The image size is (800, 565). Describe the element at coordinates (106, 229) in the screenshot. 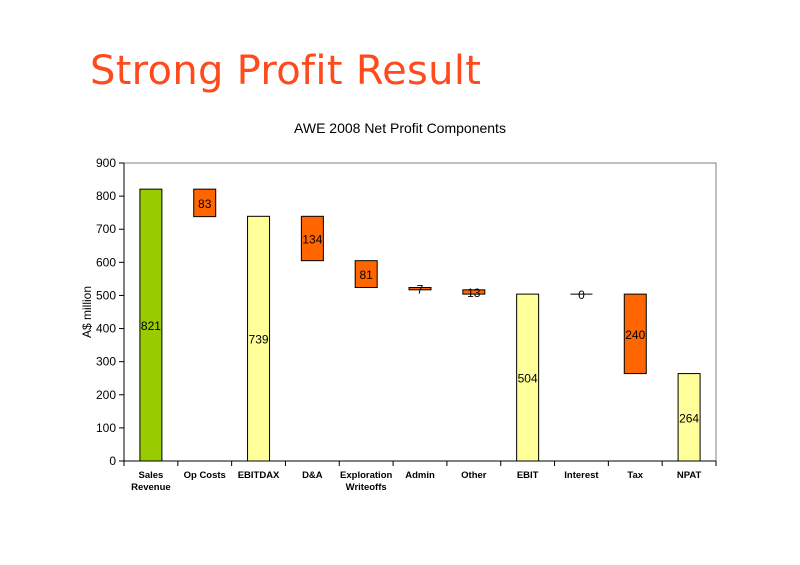

I see `y-tick-label: 700` at that location.